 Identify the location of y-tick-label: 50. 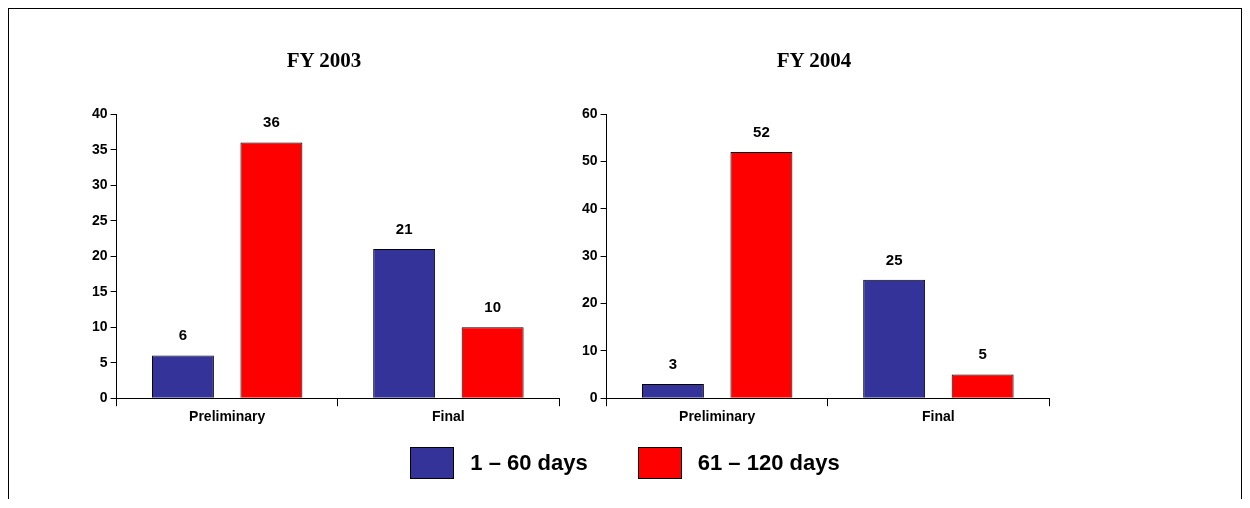
(589, 160).